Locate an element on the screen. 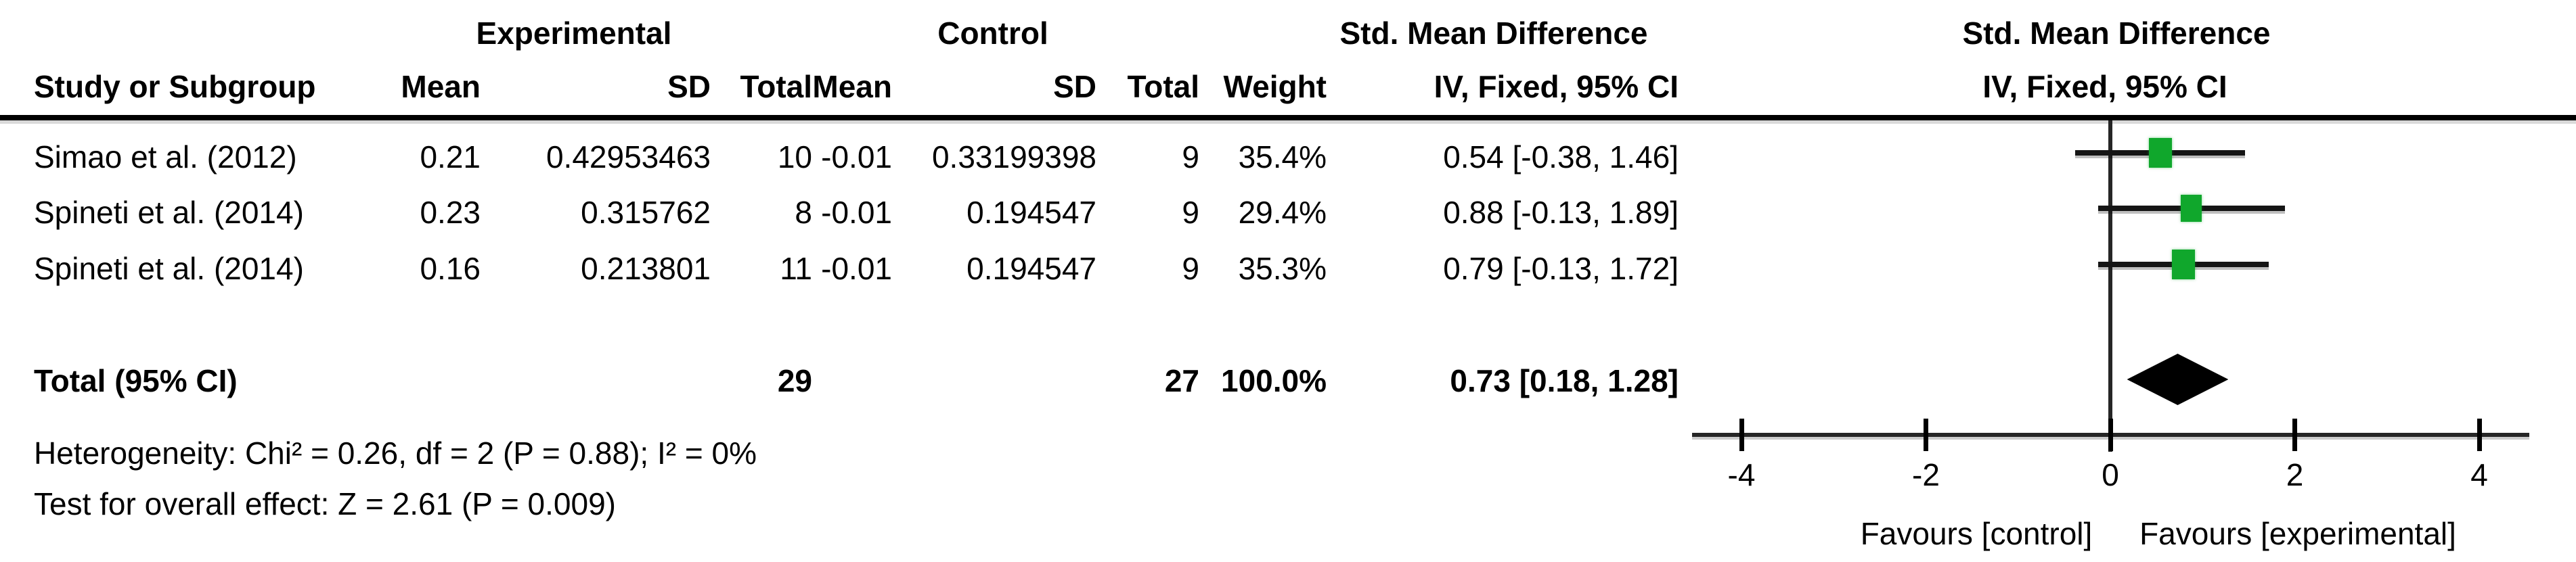 The width and height of the screenshot is (2576, 562). col-header-ctrl-mean: Mean is located at coordinates (852, 86).